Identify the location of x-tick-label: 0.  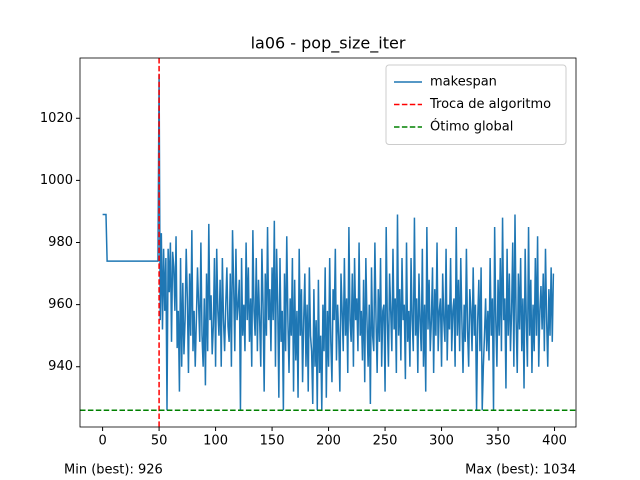
(102, 441).